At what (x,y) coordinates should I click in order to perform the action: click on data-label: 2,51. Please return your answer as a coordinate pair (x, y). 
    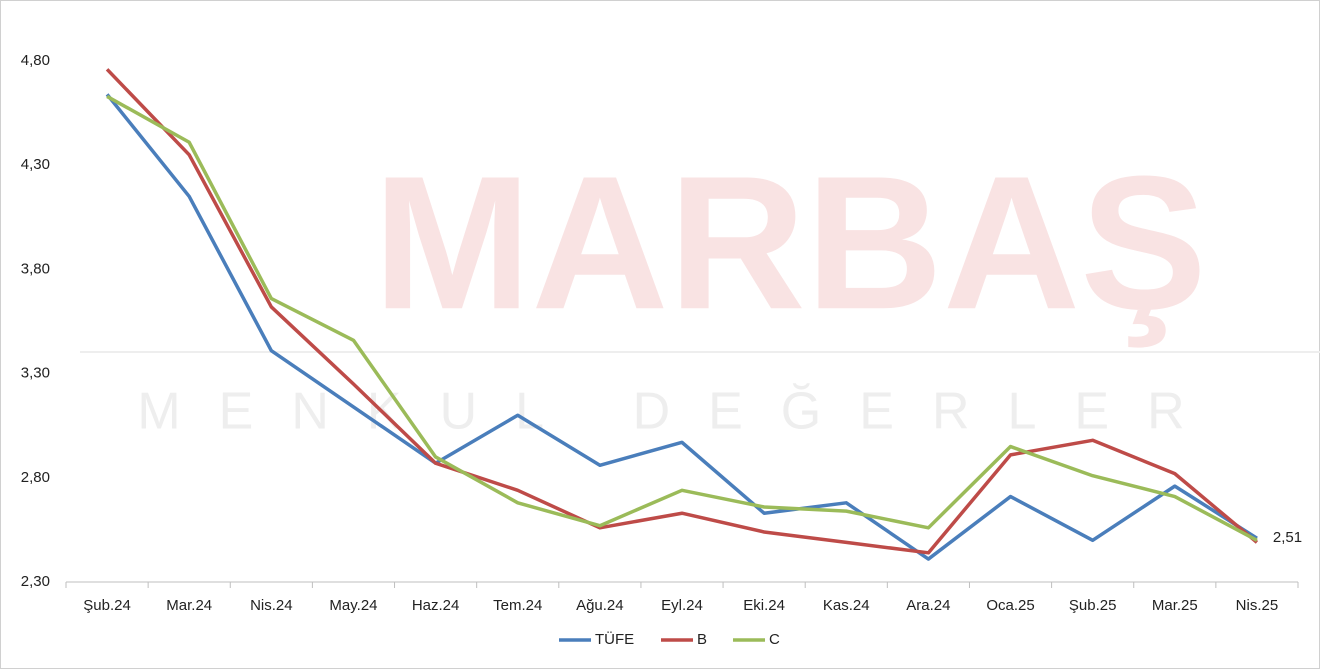
    Looking at the image, I should click on (1287, 537).